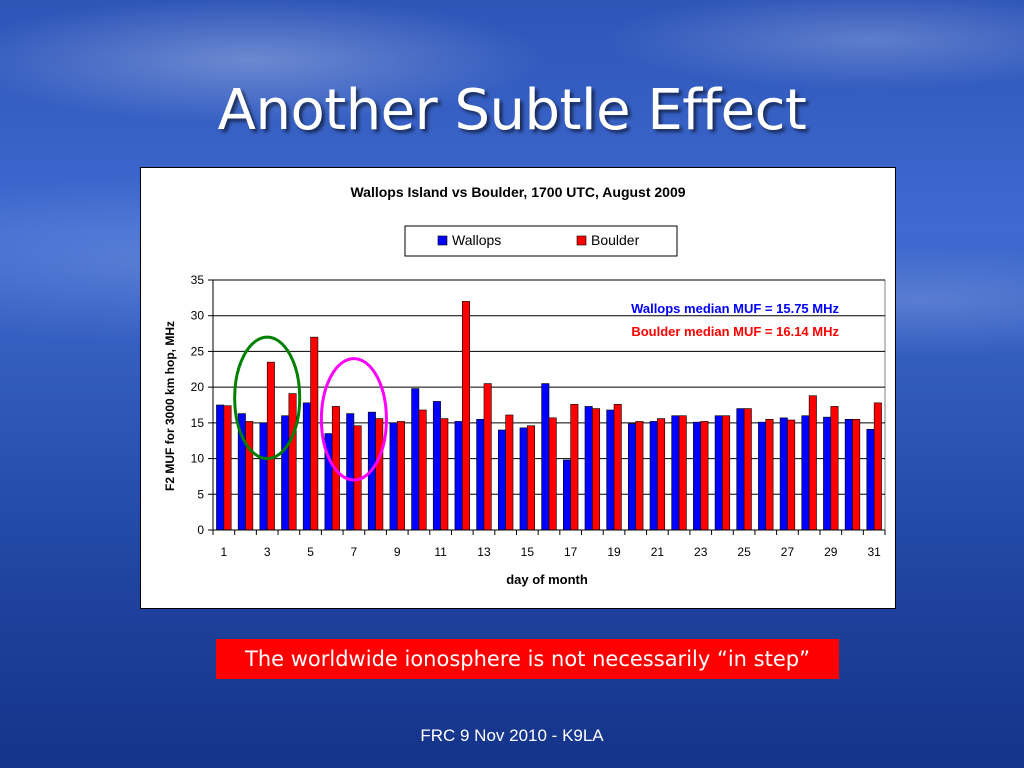 This screenshot has height=768, width=1024. Describe the element at coordinates (198, 280) in the screenshot. I see `y-tick-label: 35` at that location.